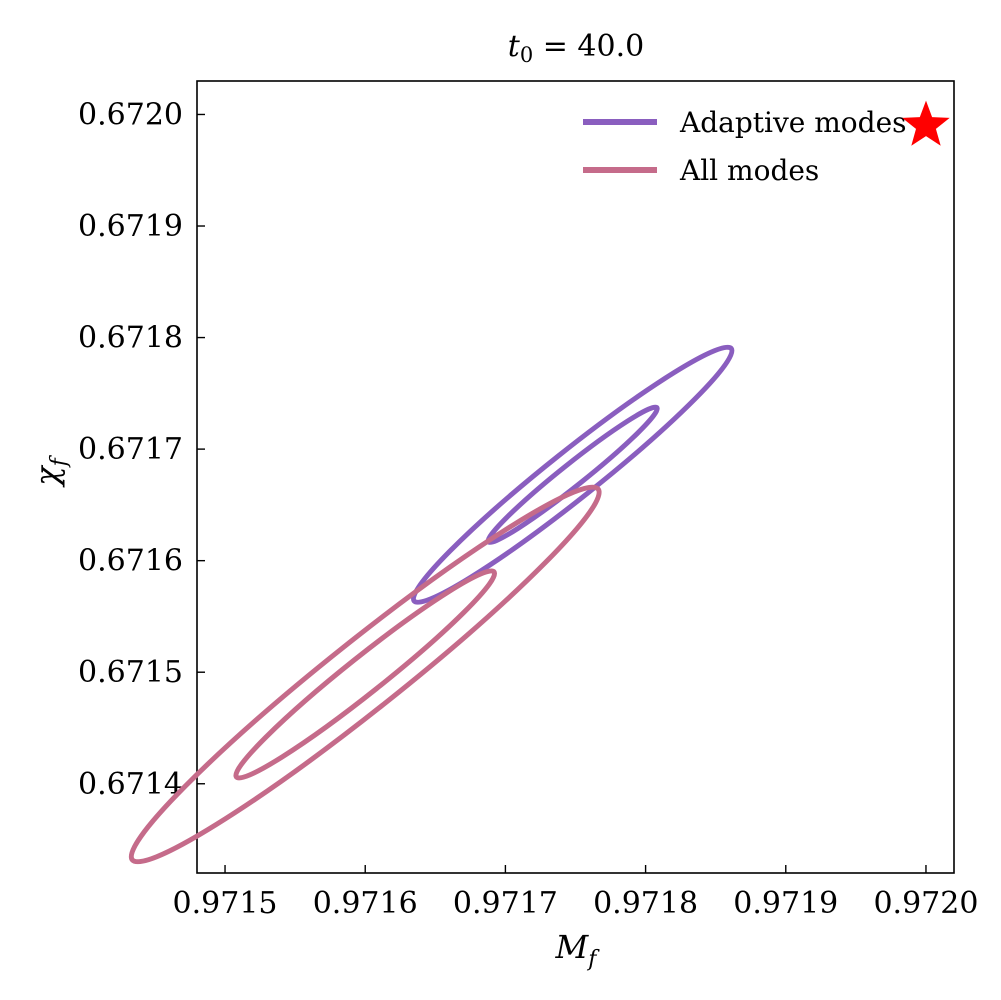 The height and width of the screenshot is (1000, 1001). I want to click on y-tick-label: 0.6717, so click(130, 449).